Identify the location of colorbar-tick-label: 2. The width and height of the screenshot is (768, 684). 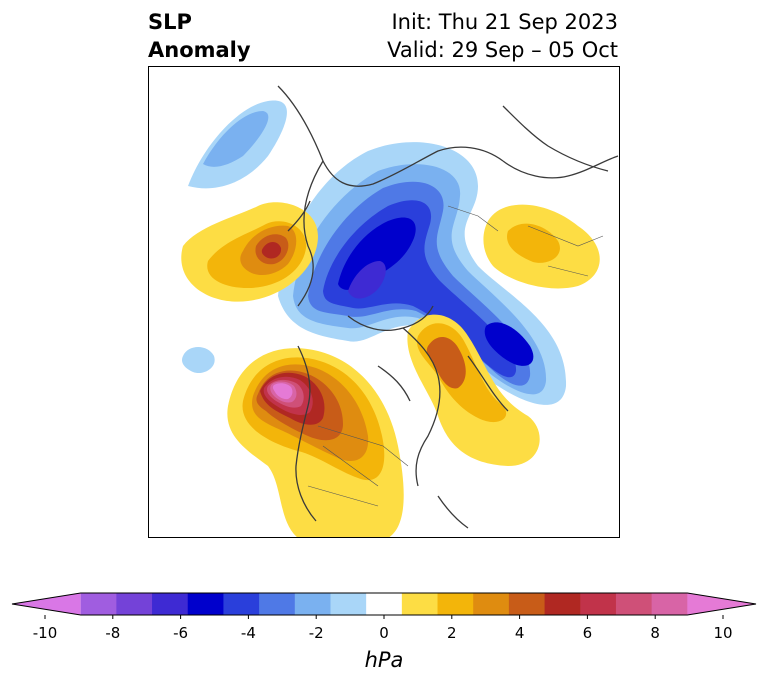
(452, 633).